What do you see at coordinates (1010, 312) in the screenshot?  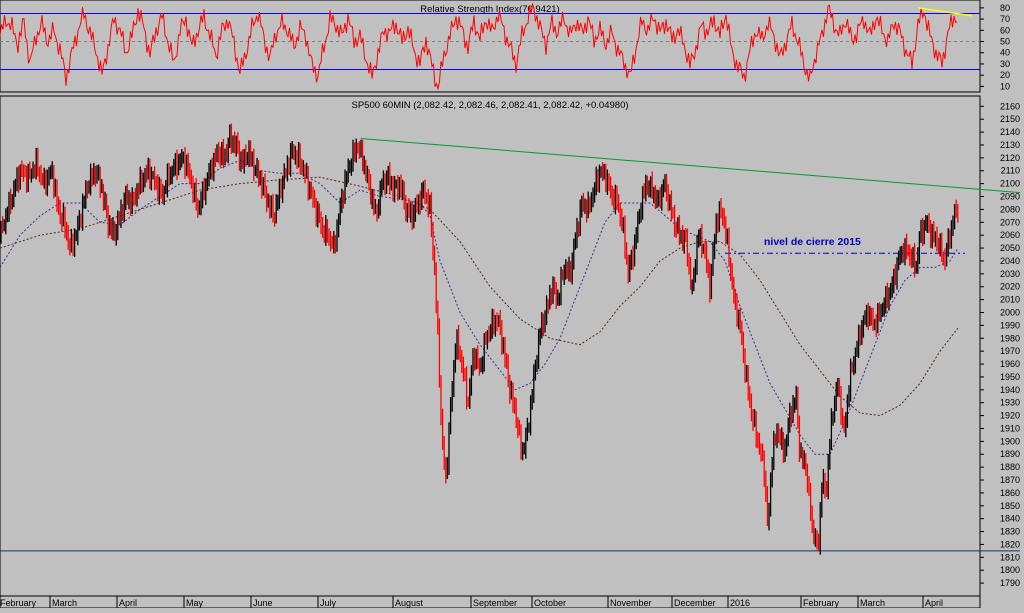 I see `price-tick-label-2000: 2000` at bounding box center [1010, 312].